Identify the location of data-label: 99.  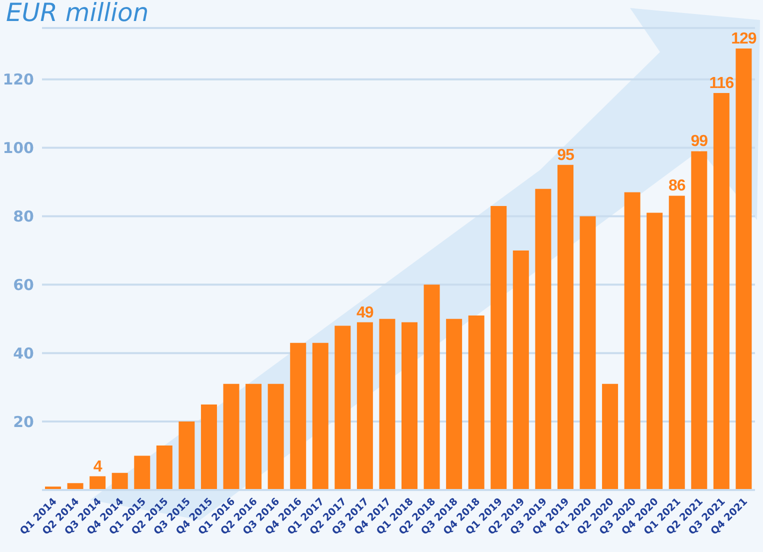
(699, 141).